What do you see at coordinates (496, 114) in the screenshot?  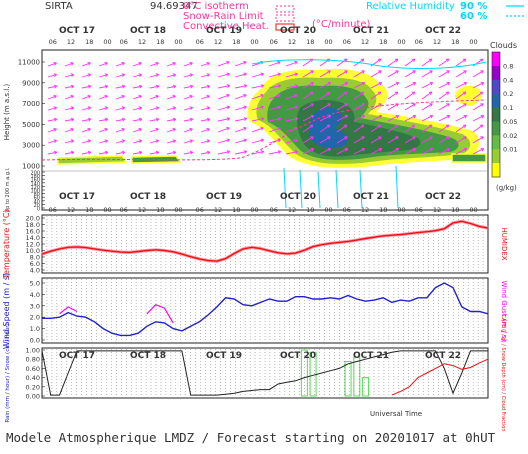 I see `colorbar-swatch` at bounding box center [496, 114].